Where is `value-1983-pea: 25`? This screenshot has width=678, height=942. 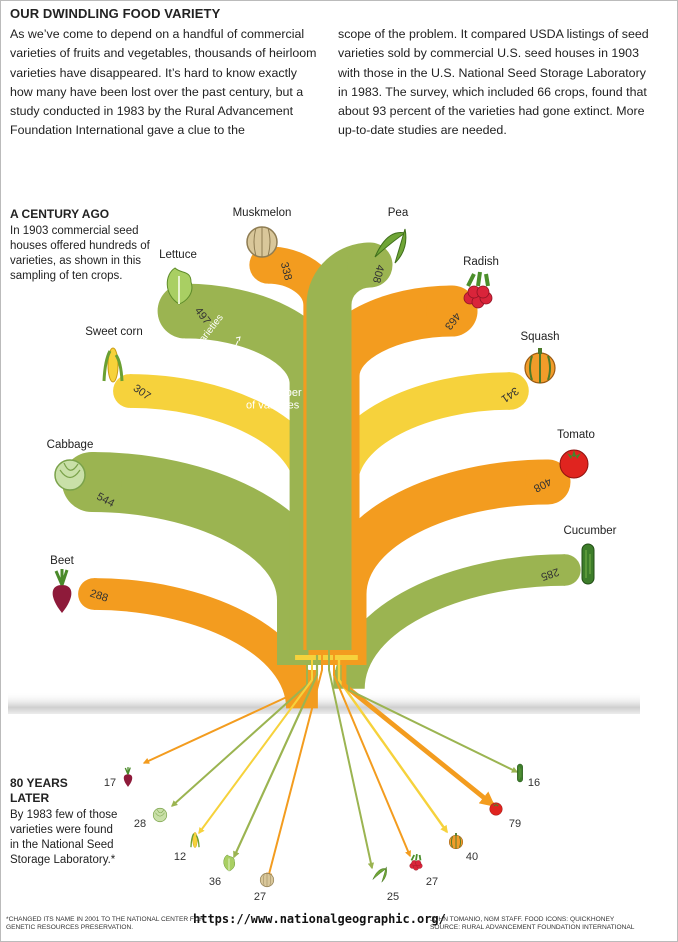 value-1983-pea: 25 is located at coordinates (393, 897).